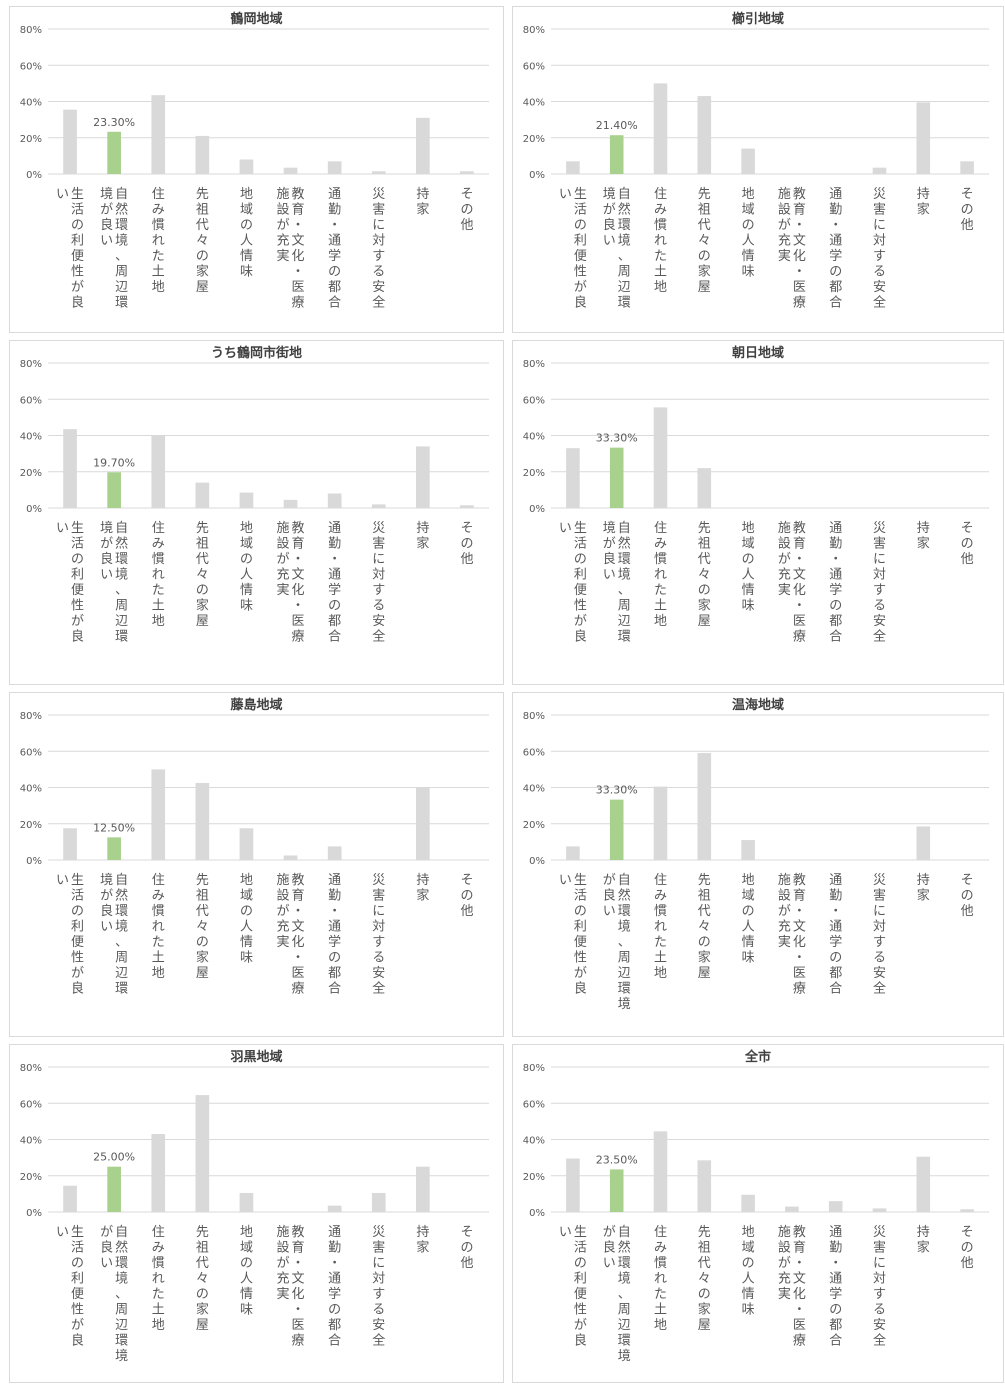 The height and width of the screenshot is (1385, 1005). What do you see at coordinates (298, 303) in the screenshot?
I see `category-label-char: 療` at bounding box center [298, 303].